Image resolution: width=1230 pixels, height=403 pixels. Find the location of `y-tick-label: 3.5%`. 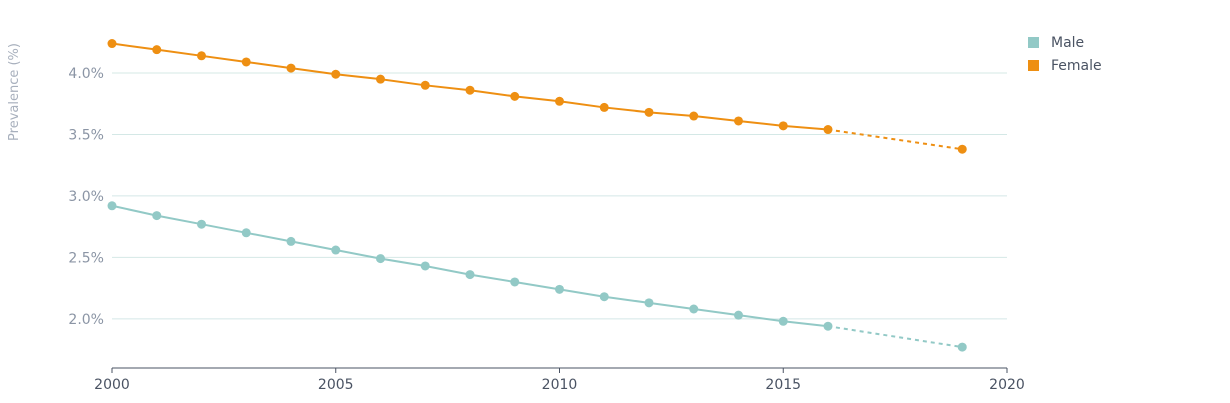

y-tick-label: 3.5% is located at coordinates (86, 135).